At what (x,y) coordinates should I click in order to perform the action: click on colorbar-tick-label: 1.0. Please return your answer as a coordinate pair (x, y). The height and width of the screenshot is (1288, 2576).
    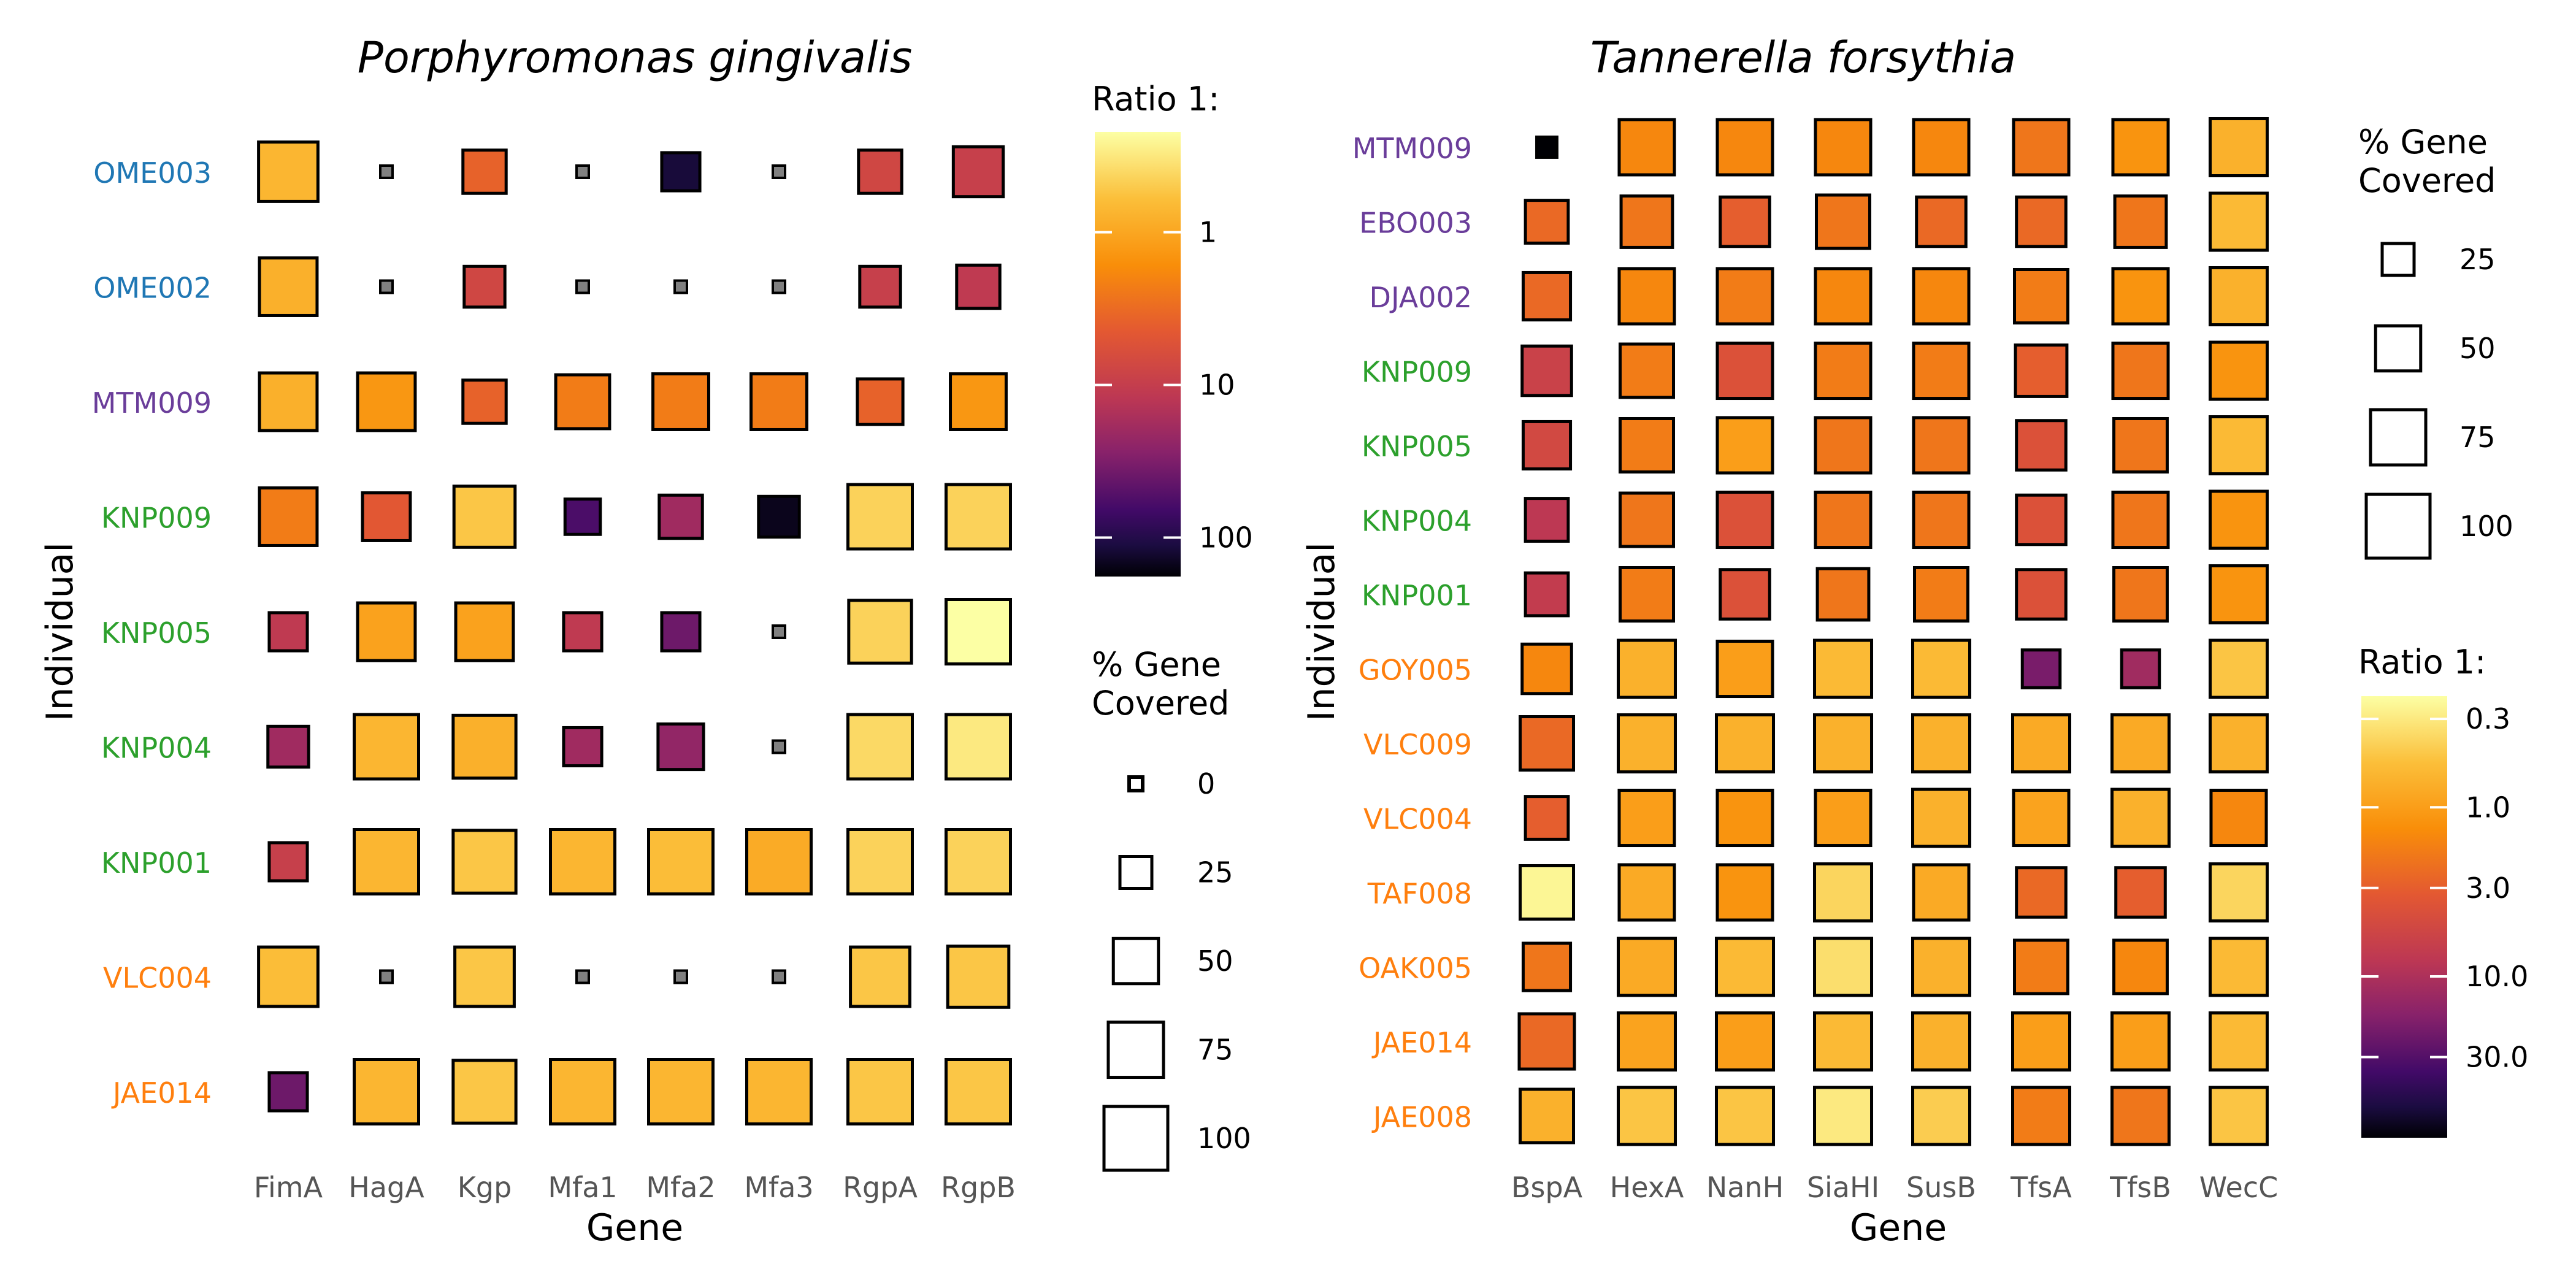
    Looking at the image, I should click on (2488, 807).